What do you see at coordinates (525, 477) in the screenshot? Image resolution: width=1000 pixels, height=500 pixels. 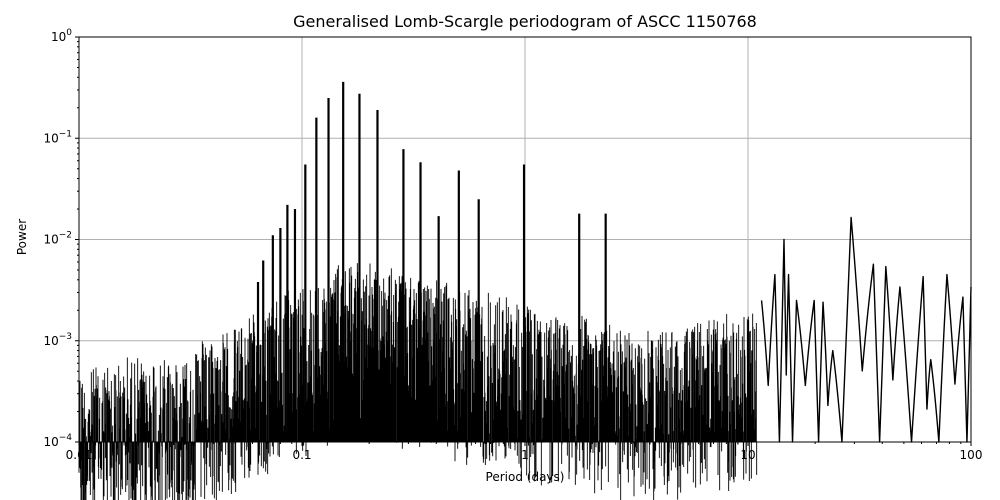 I see `x-axis-label: Period (days)` at bounding box center [525, 477].